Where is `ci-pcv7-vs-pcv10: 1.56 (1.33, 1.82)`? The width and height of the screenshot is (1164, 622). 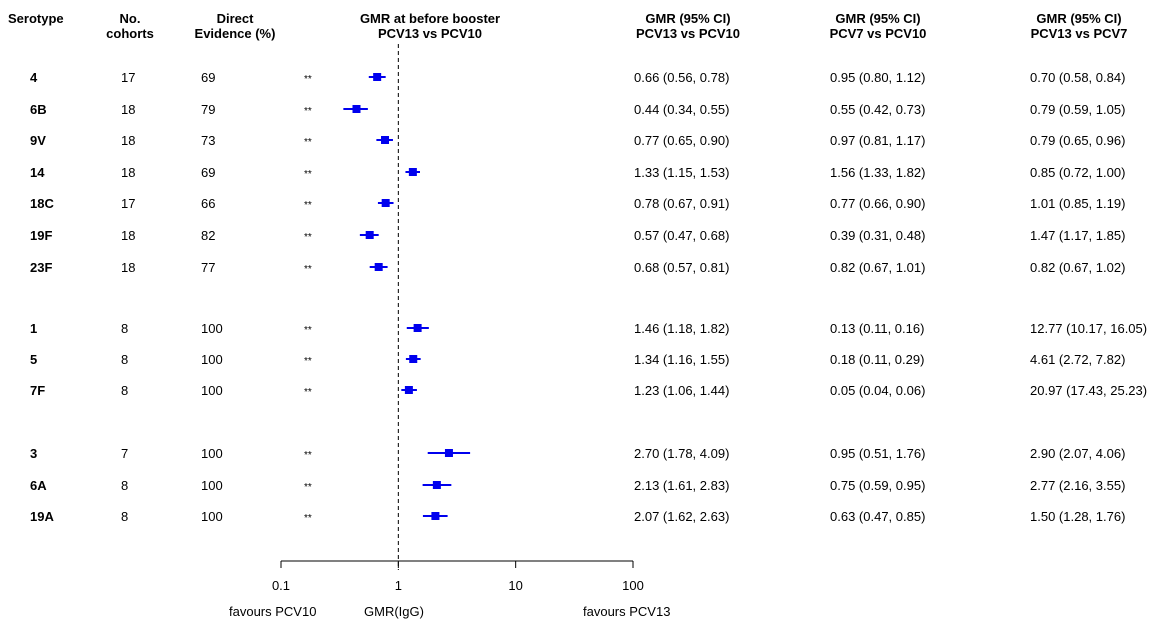 ci-pcv7-vs-pcv10: 1.56 (1.33, 1.82) is located at coordinates (878, 172).